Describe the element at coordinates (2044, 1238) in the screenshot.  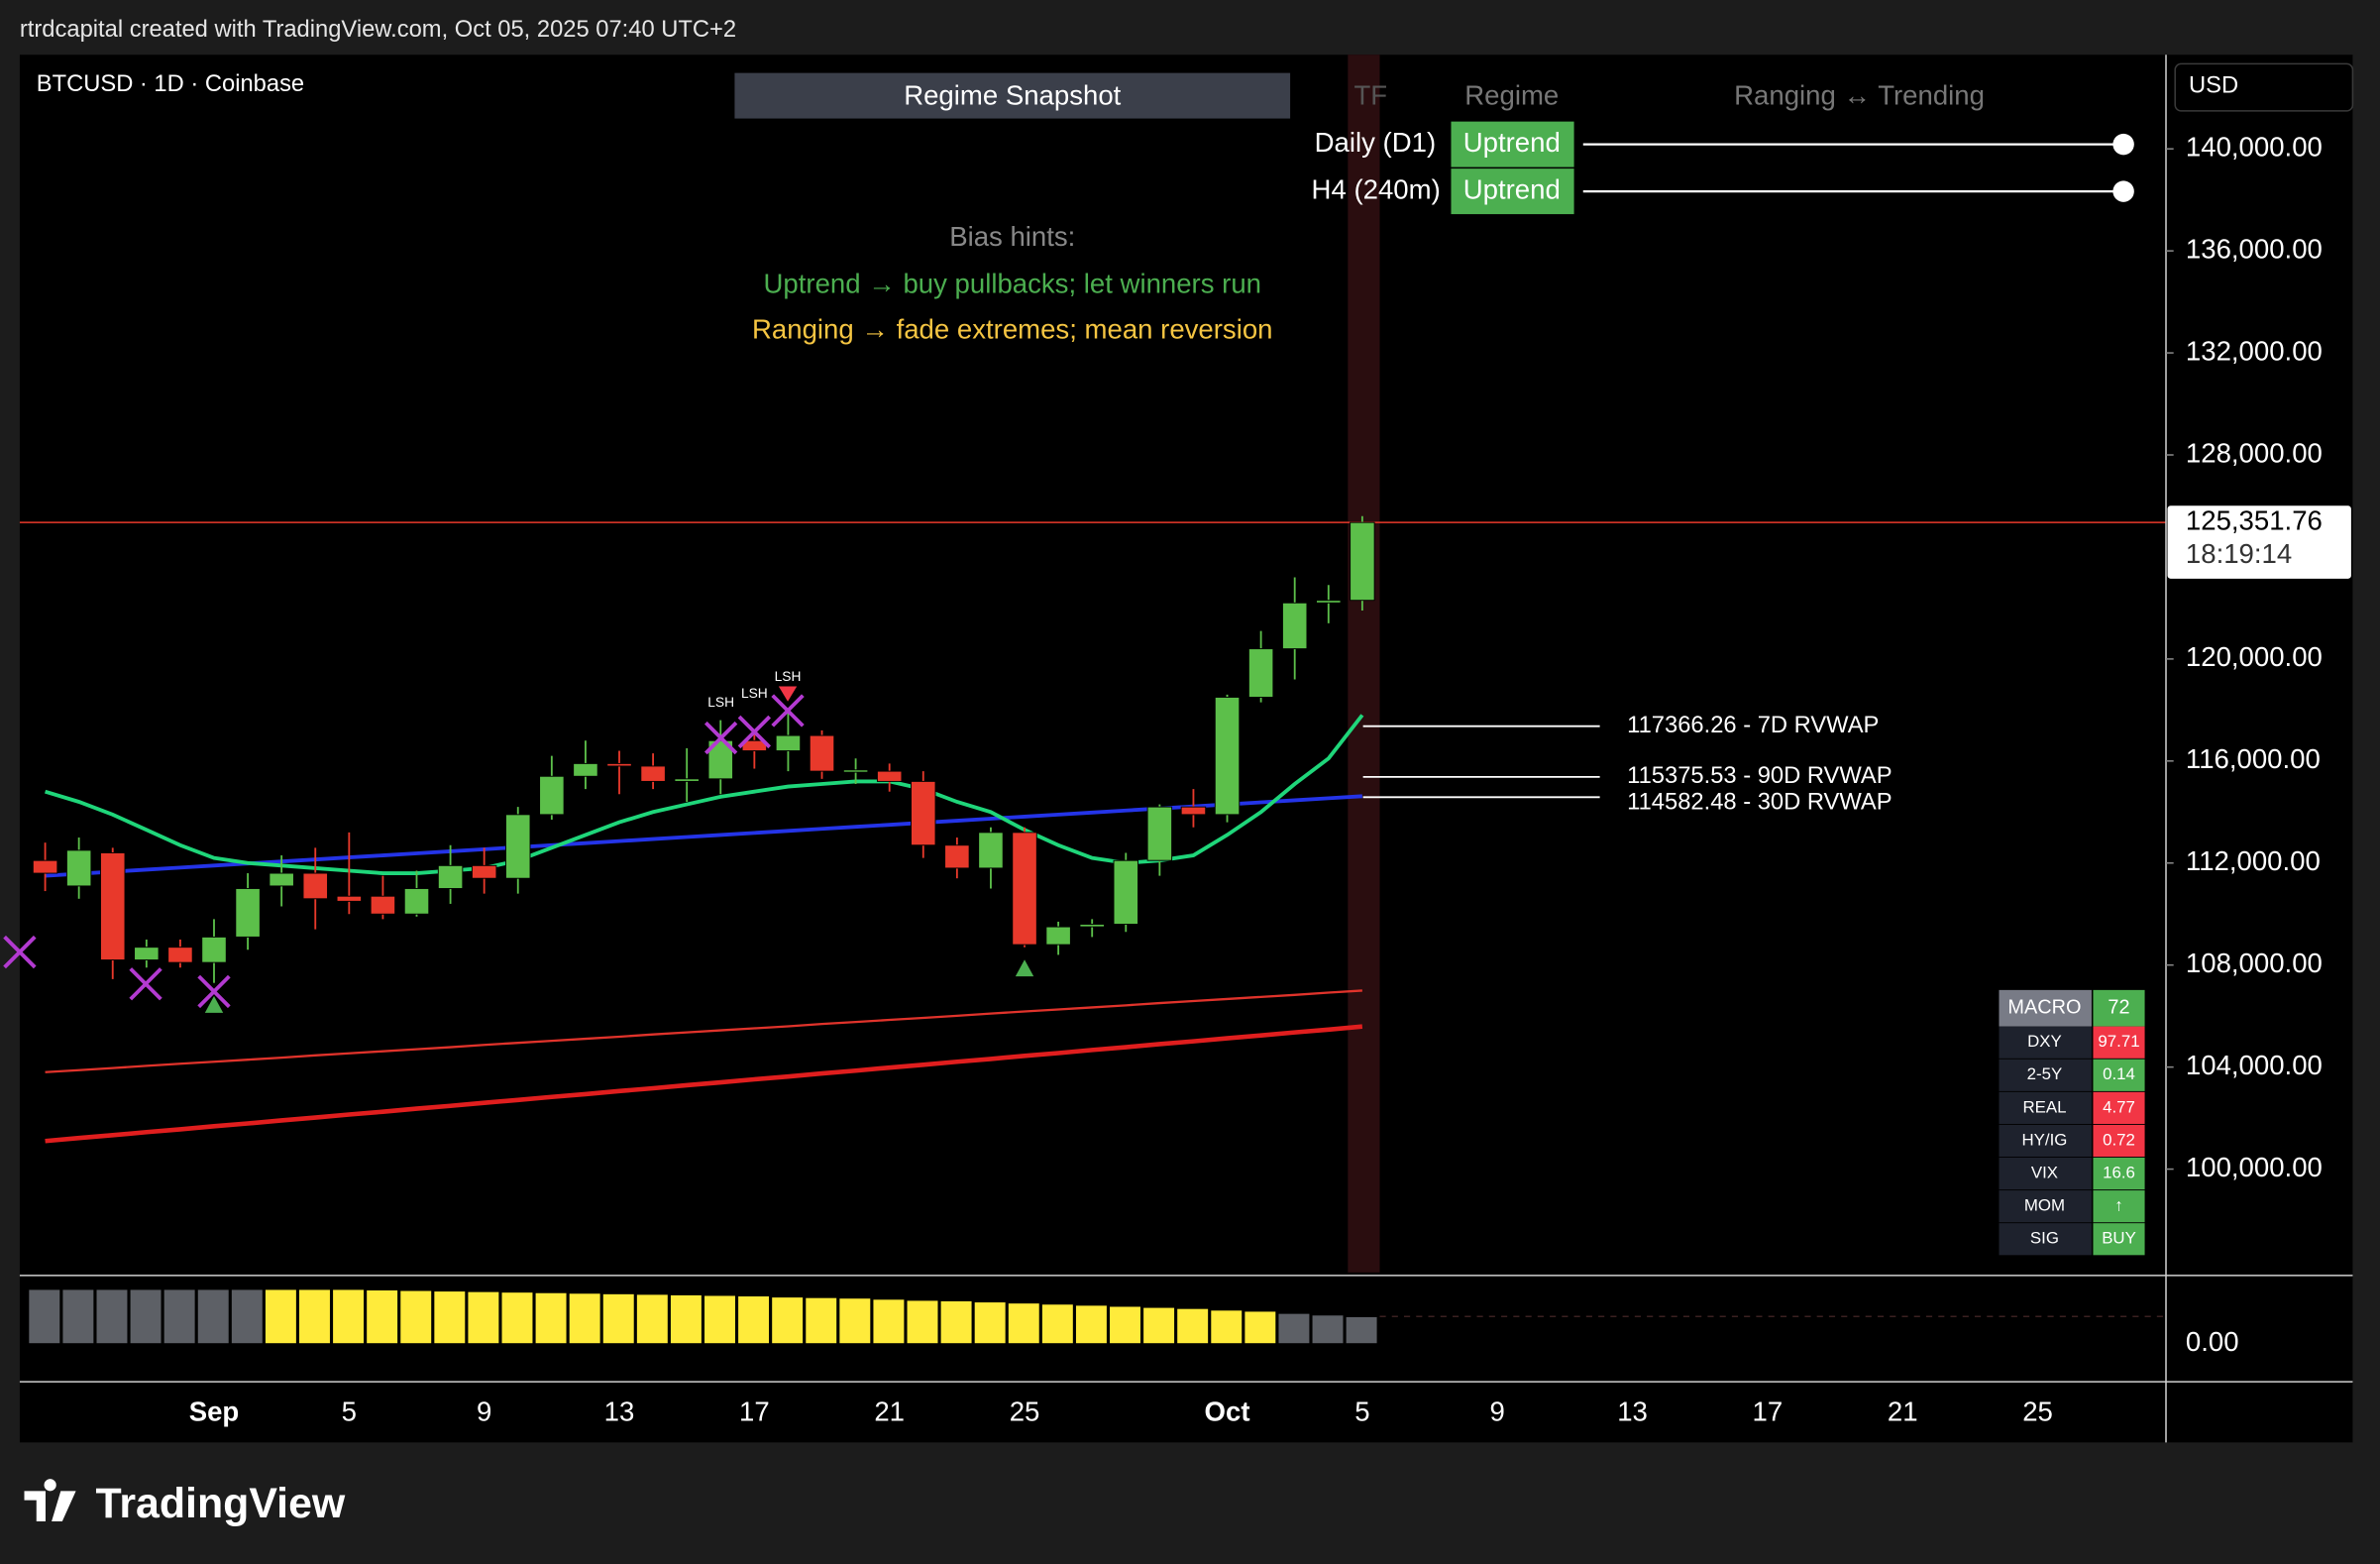
I see `macro-label: SIG` at that location.